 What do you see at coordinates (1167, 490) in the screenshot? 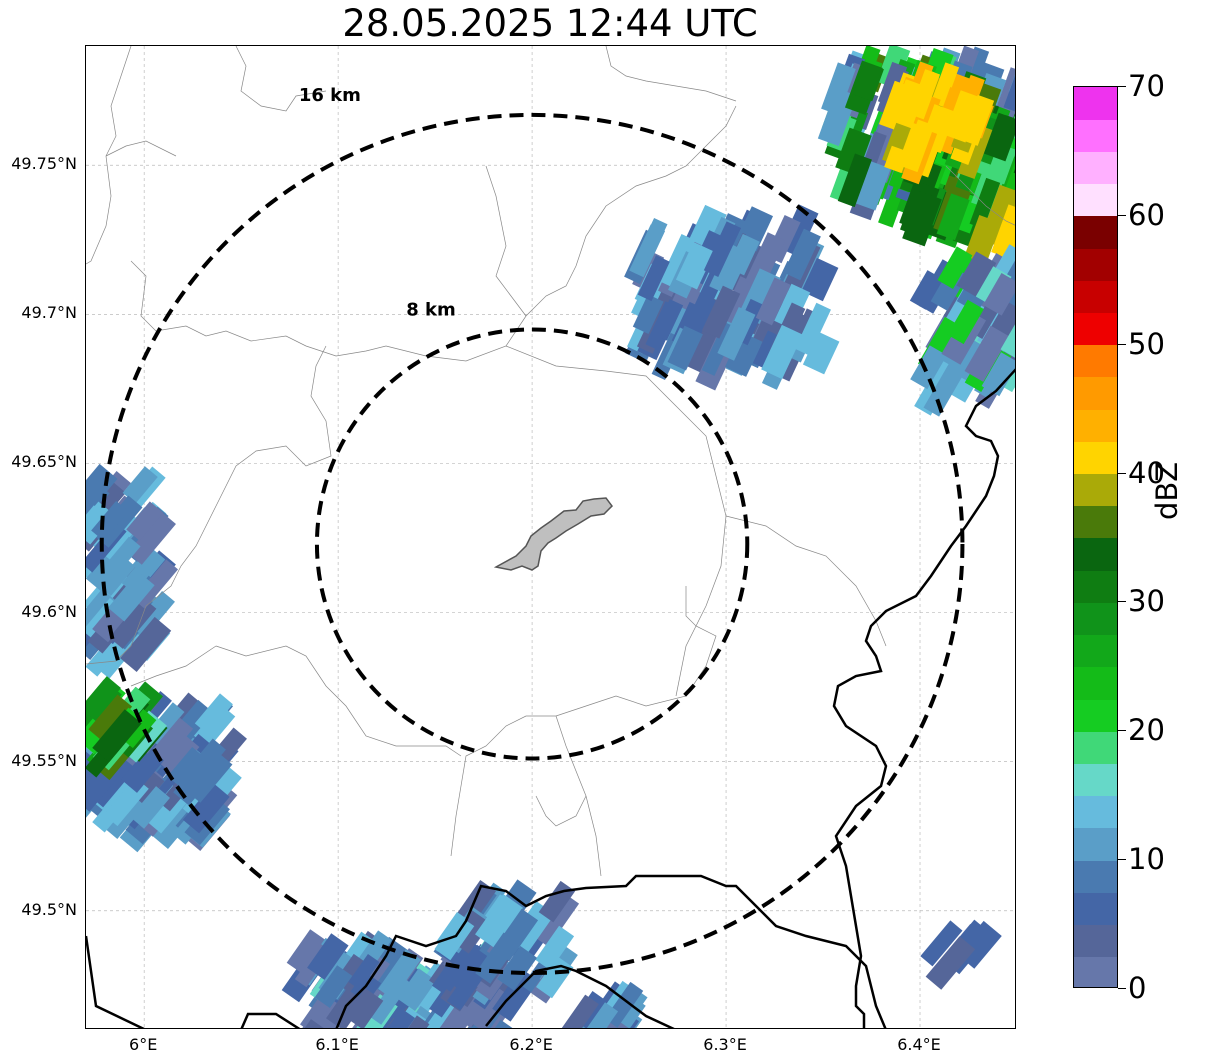
I see `colorbar-label: dBZ` at bounding box center [1167, 490].